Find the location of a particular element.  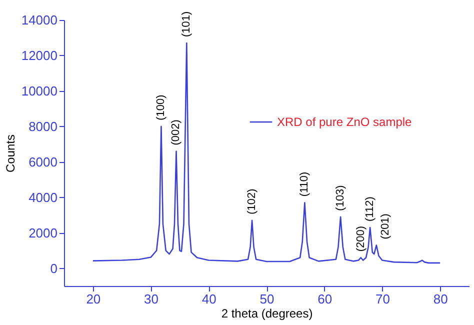

annotation: (101) is located at coordinates (186, 24).